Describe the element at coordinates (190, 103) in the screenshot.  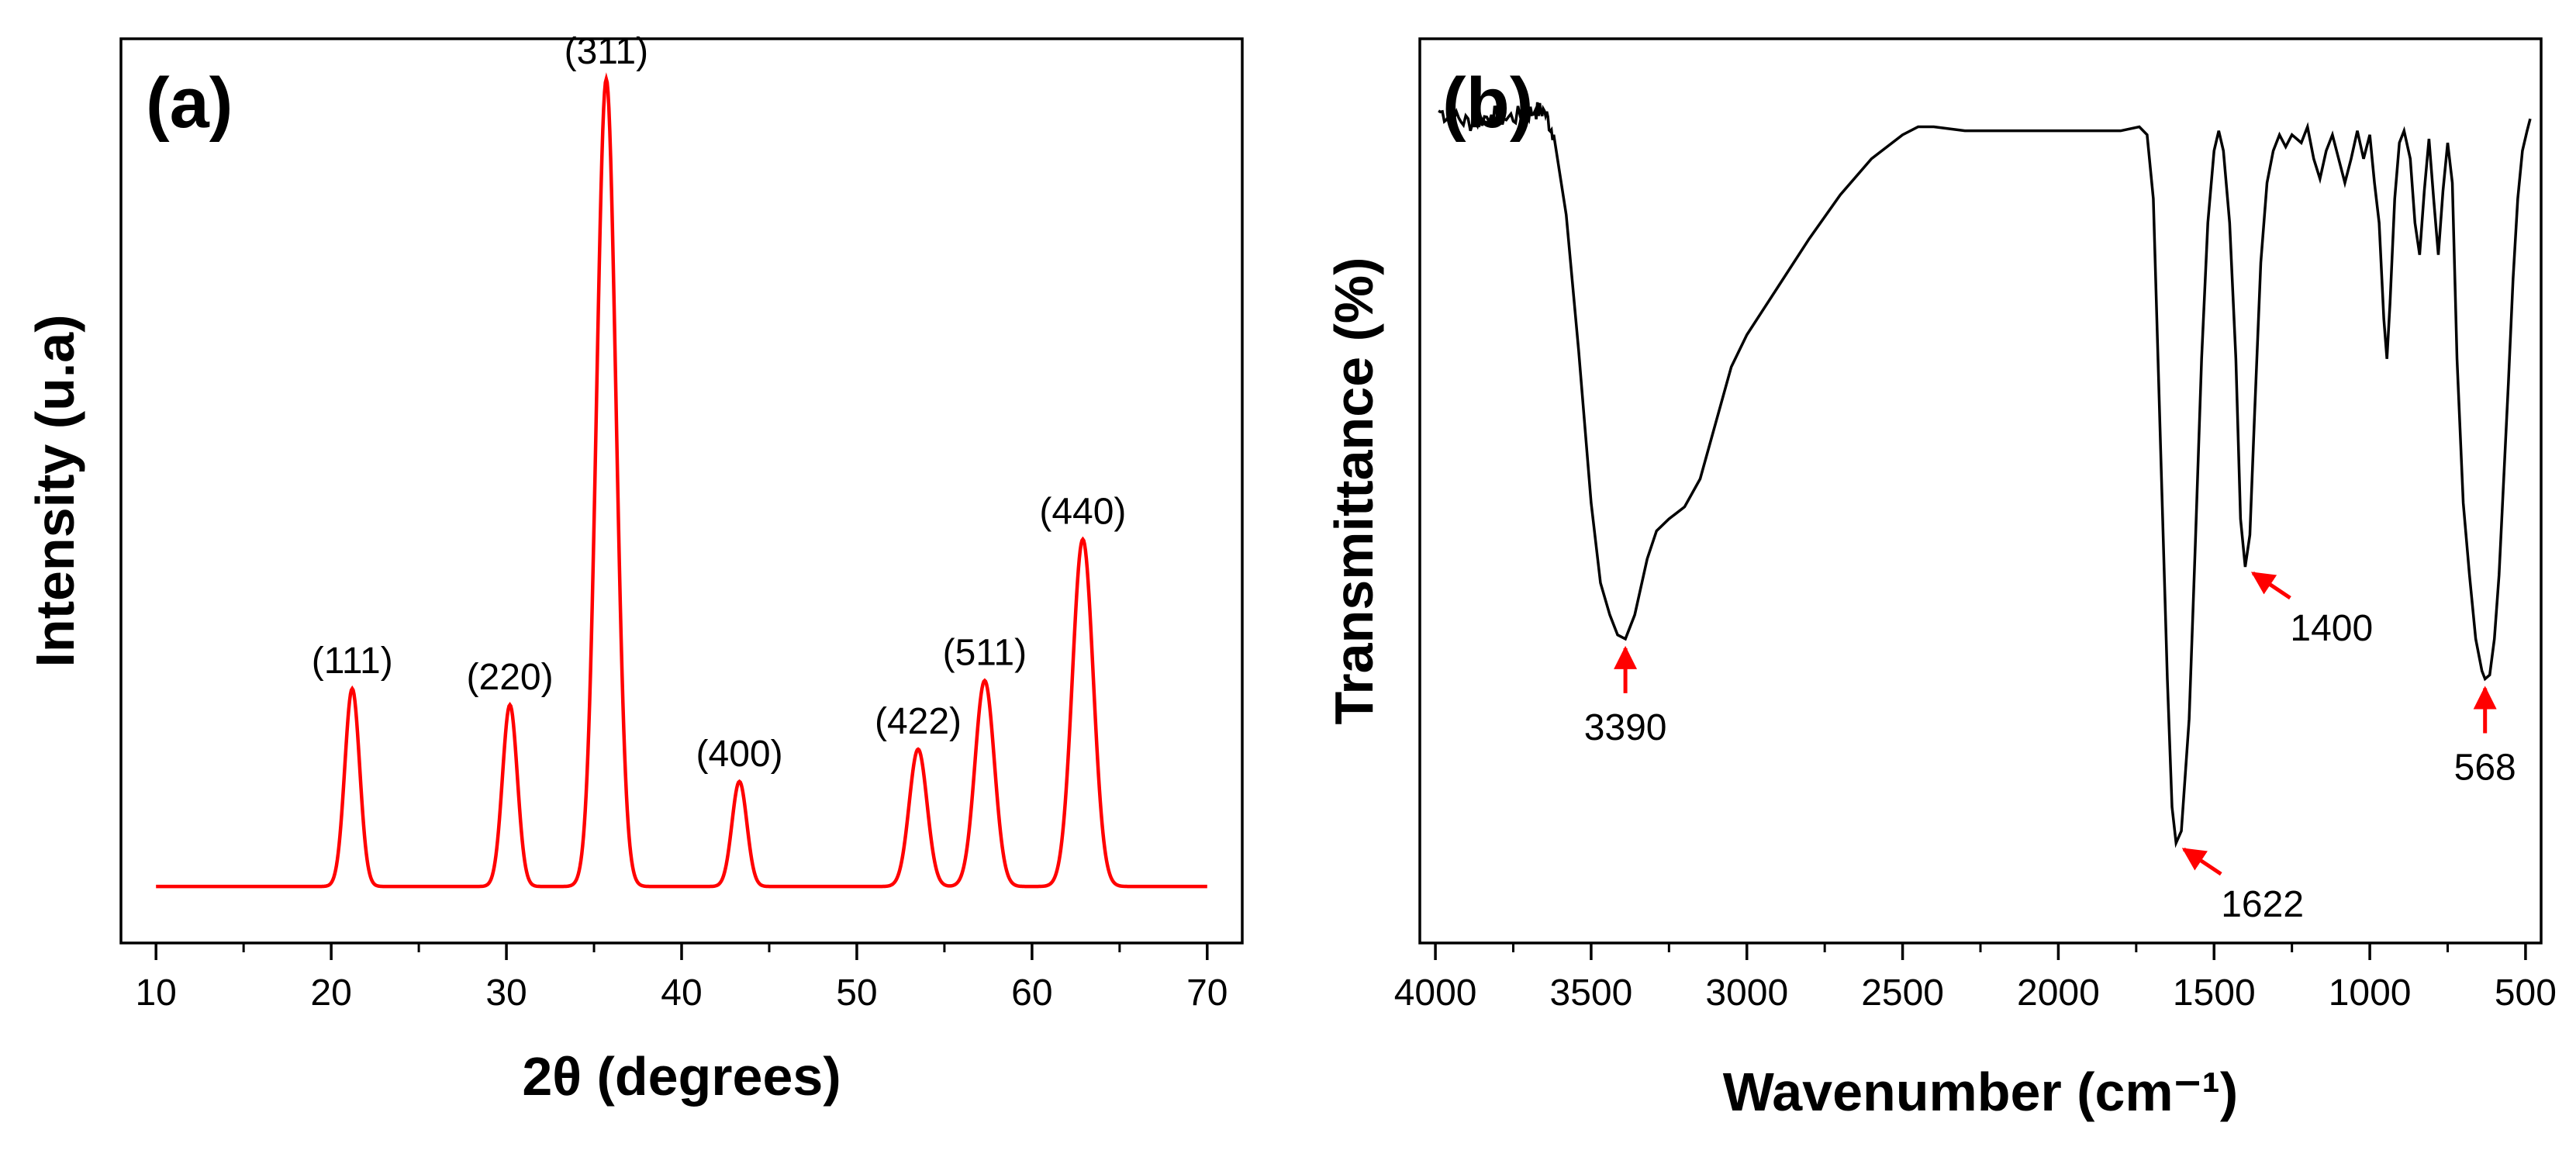
I see `panel-a-label: (a)` at that location.